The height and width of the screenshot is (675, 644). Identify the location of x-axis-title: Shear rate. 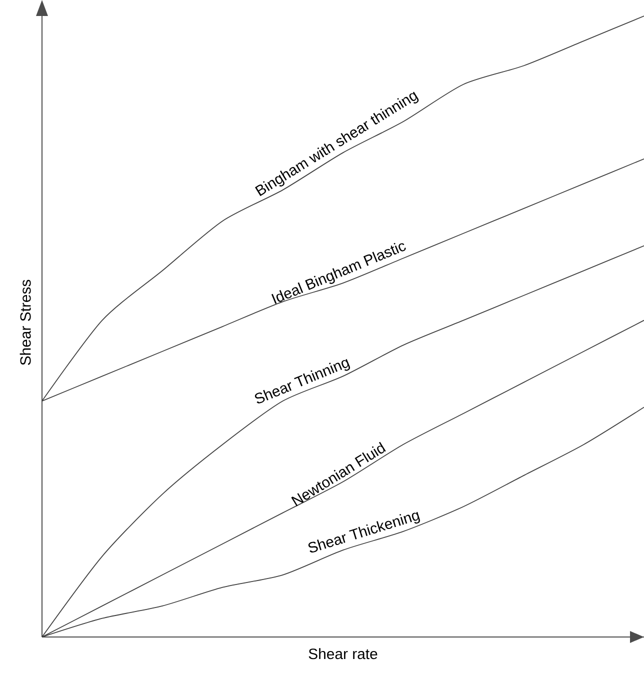
(343, 654).